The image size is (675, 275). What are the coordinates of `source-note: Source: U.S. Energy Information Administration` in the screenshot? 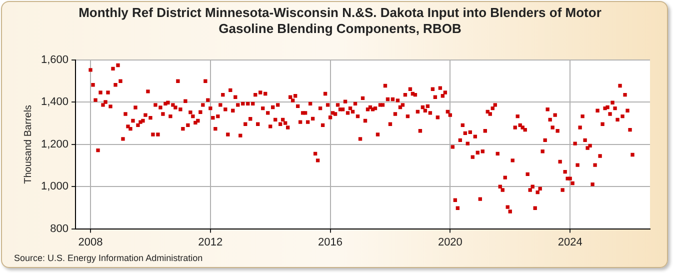 It's located at (108, 258).